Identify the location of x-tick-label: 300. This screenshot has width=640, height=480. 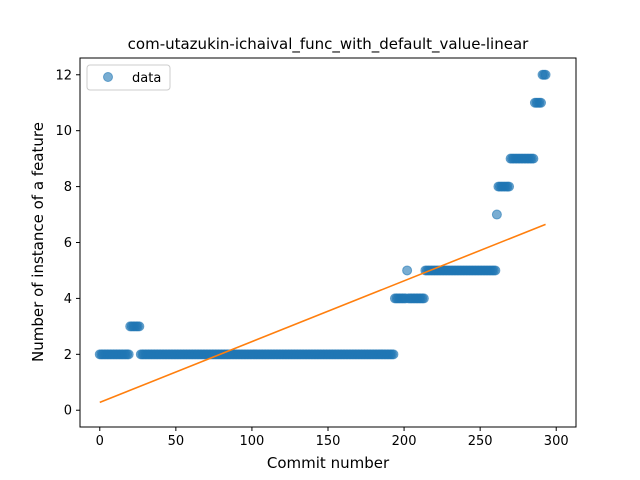
(556, 441).